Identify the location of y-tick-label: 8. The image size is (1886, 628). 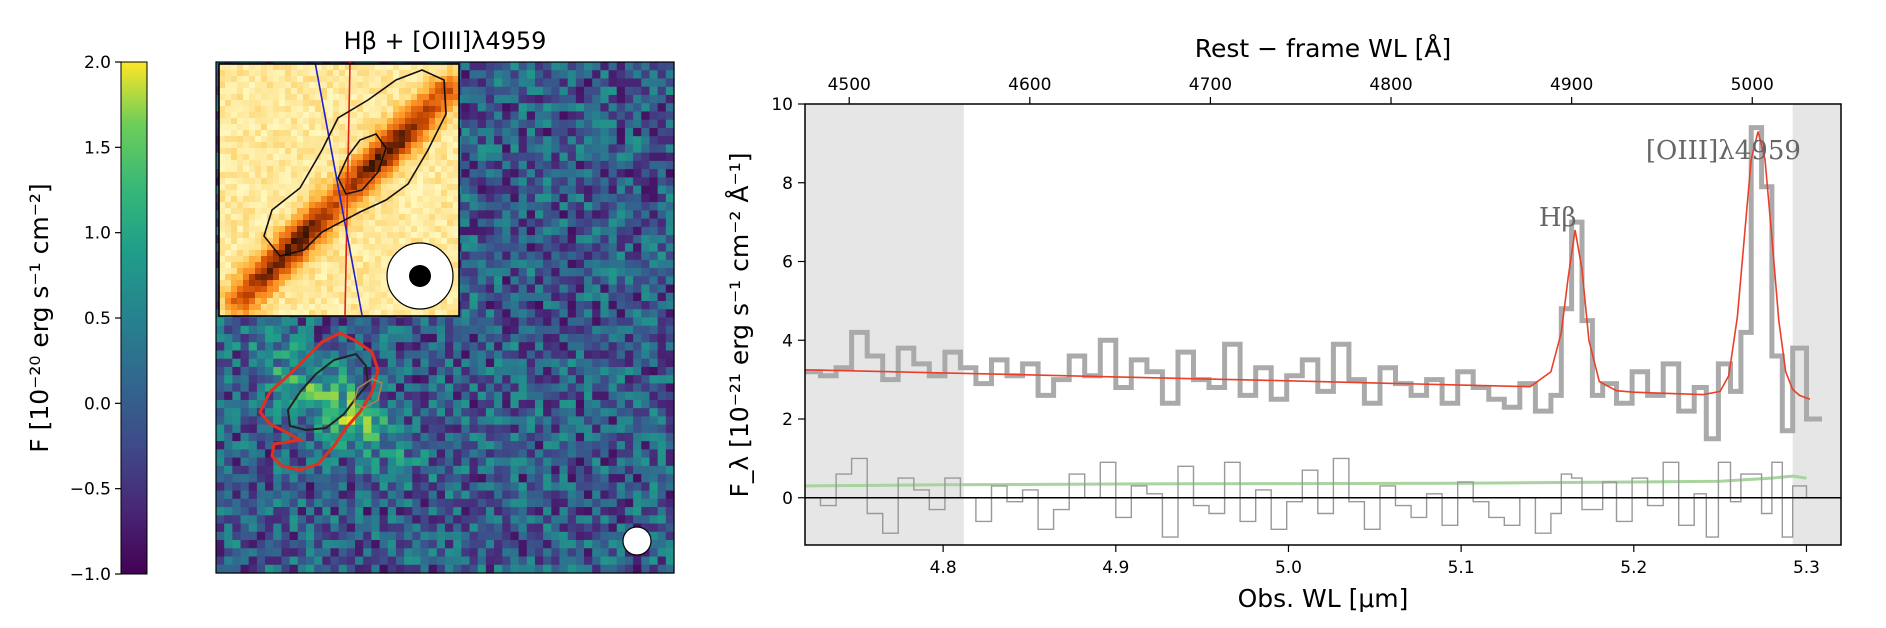
(787, 184).